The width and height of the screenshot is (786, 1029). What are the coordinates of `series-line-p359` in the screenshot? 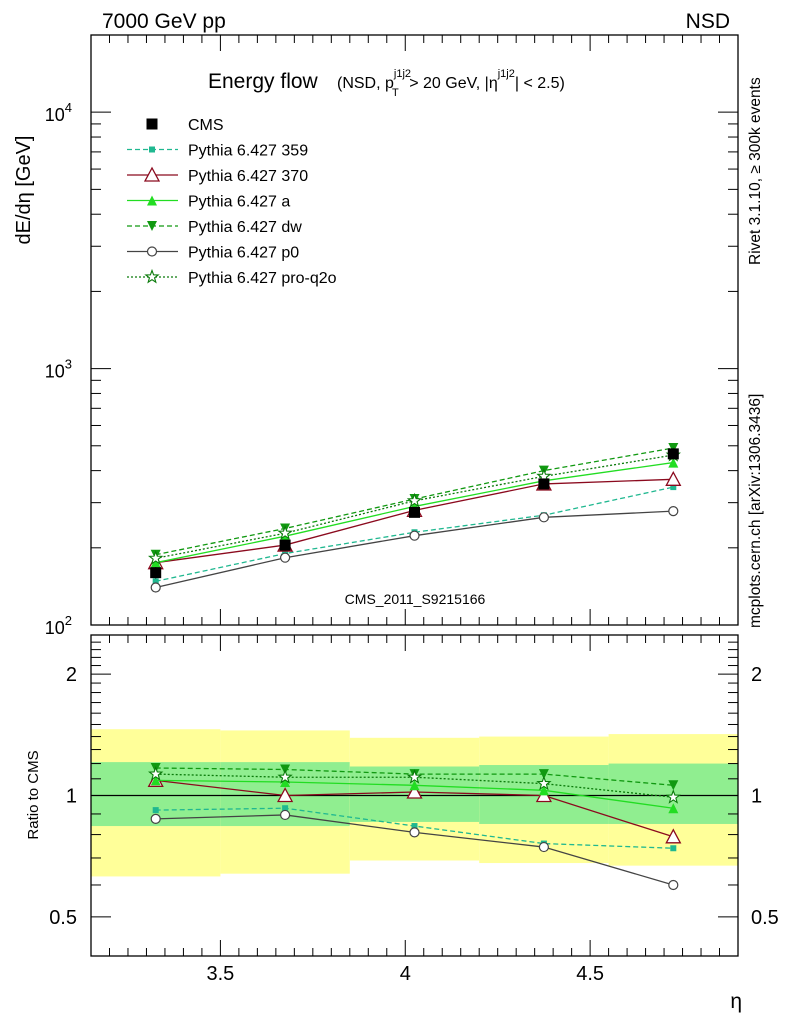 It's located at (414, 534).